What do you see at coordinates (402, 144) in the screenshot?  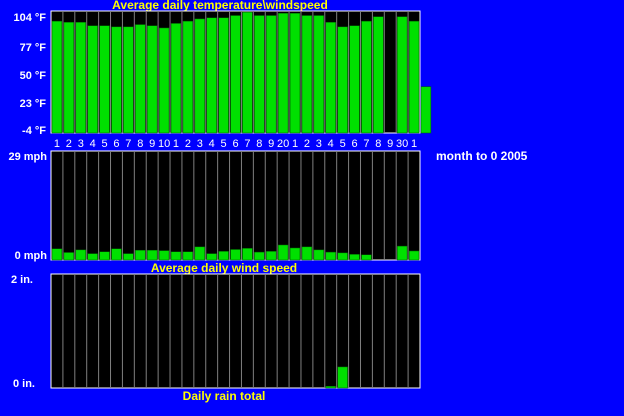 I see `day-tick-label: 30` at bounding box center [402, 144].